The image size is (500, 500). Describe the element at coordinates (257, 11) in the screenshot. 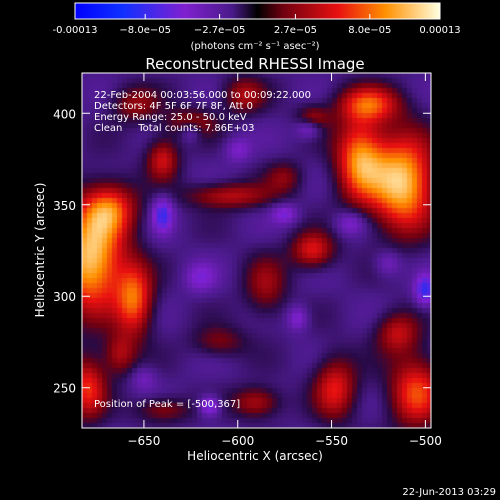

I see `colorbar` at that location.